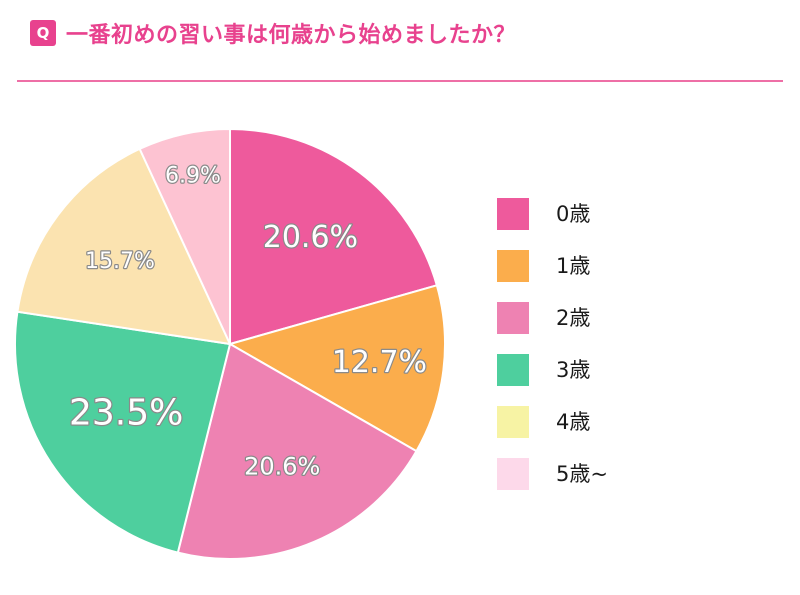 The height and width of the screenshot is (595, 800). What do you see at coordinates (184, 236) in the screenshot?
I see `pie-slice-5歳~` at bounding box center [184, 236].